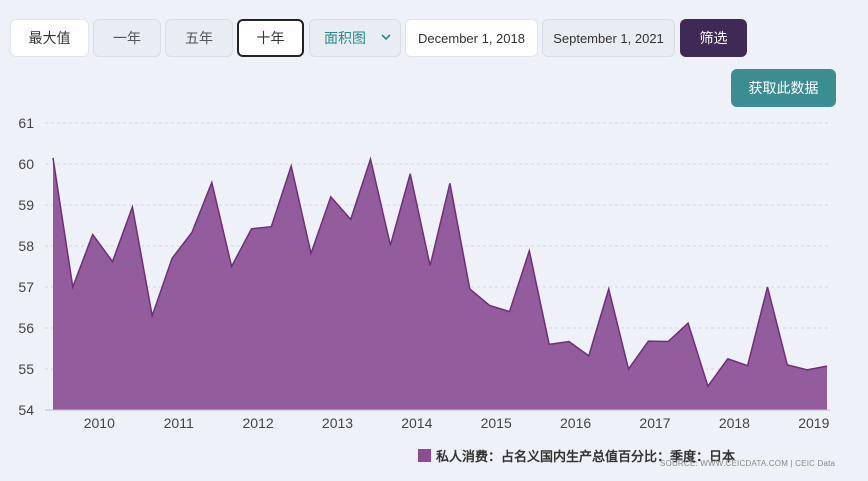 Image resolution: width=868 pixels, height=481 pixels. Describe the element at coordinates (783, 88) in the screenshot. I see `get-data-button: 获取此数据` at that location.